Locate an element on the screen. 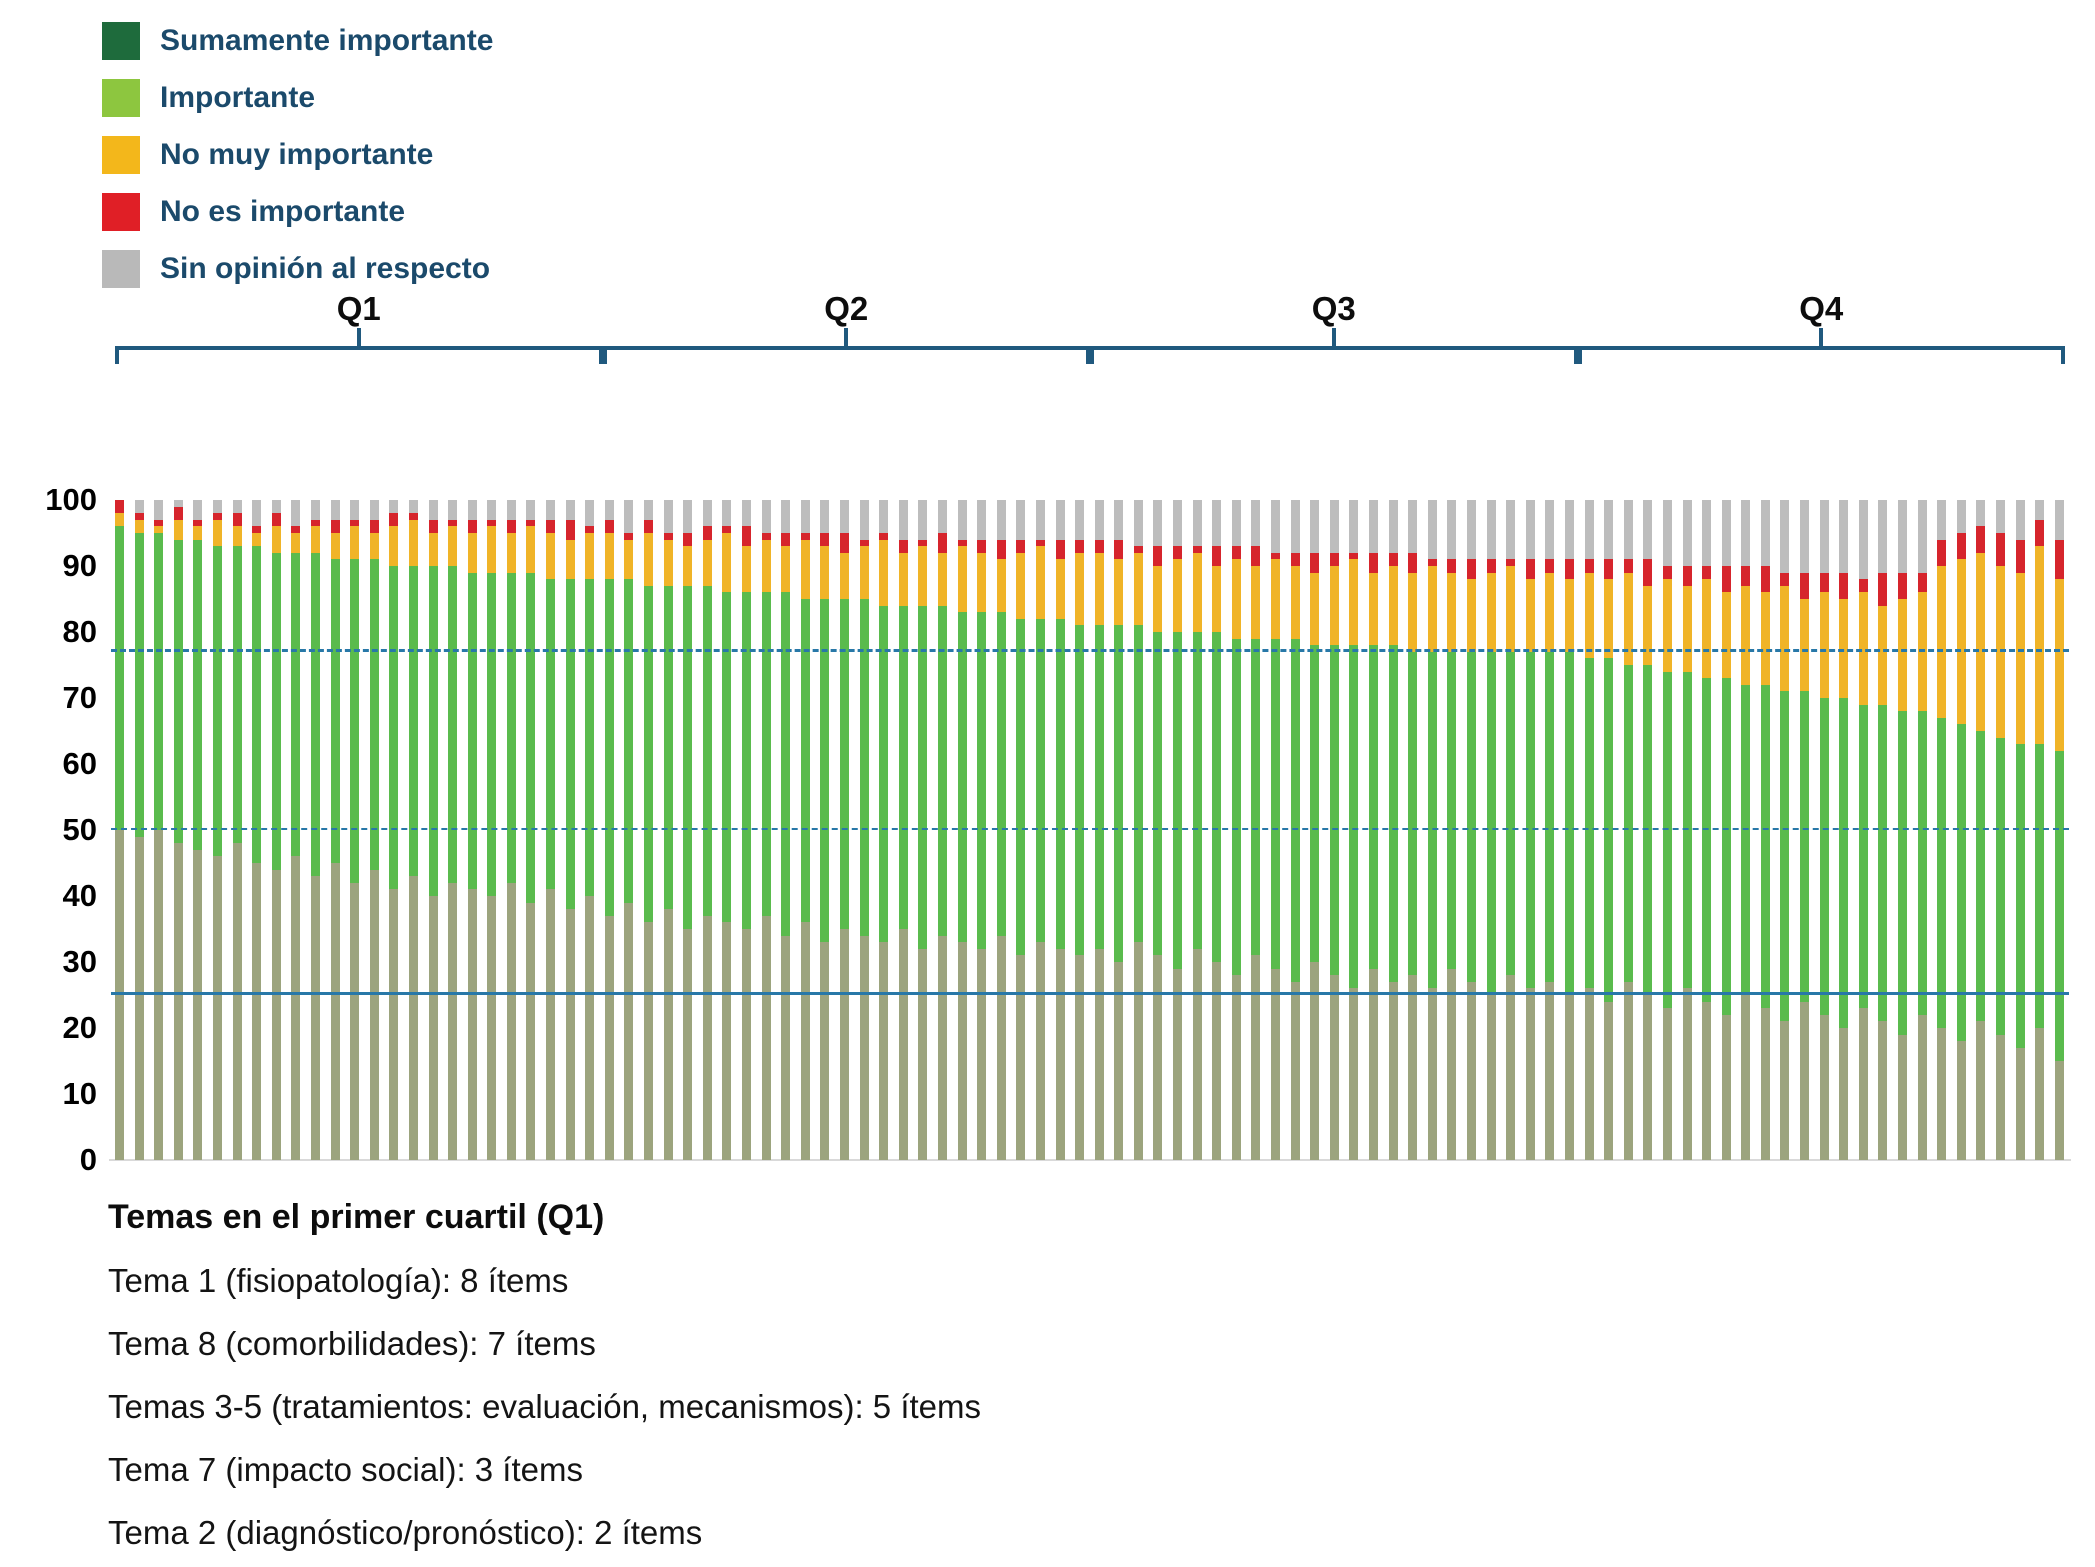 The height and width of the screenshot is (1567, 2095). y-axis-tick-label: 70 is located at coordinates (79, 697).